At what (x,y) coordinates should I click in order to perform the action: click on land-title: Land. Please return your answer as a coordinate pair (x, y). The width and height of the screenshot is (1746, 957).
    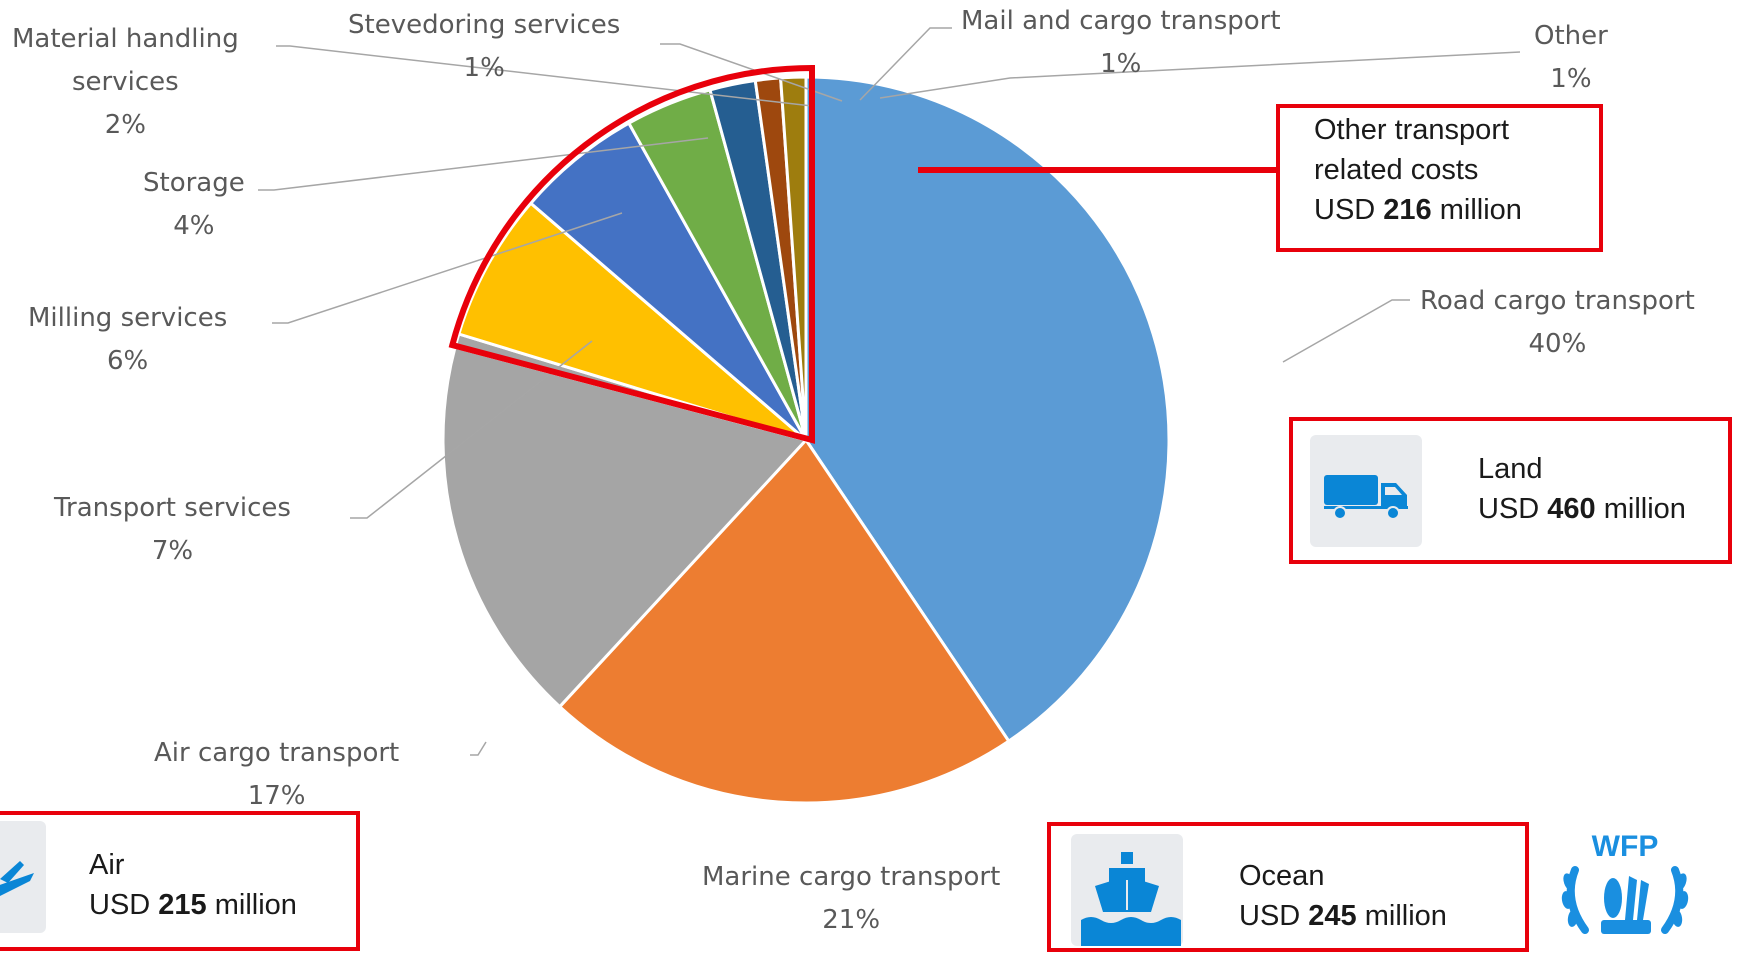
    Looking at the image, I should click on (1510, 469).